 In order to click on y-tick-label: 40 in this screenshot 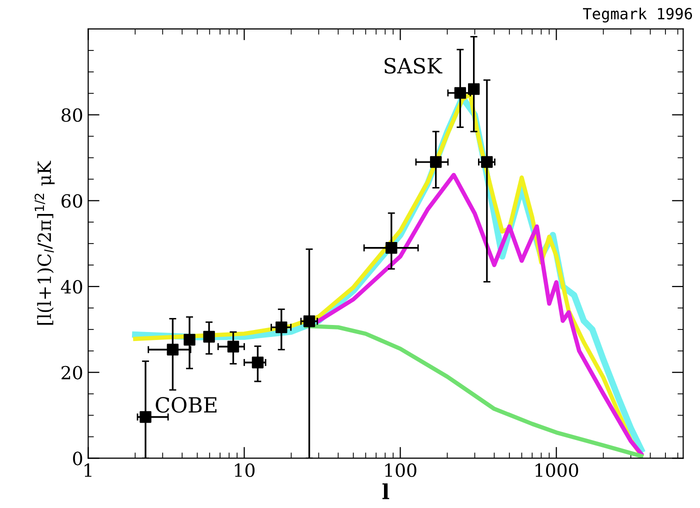, I will do `click(71, 287)`.